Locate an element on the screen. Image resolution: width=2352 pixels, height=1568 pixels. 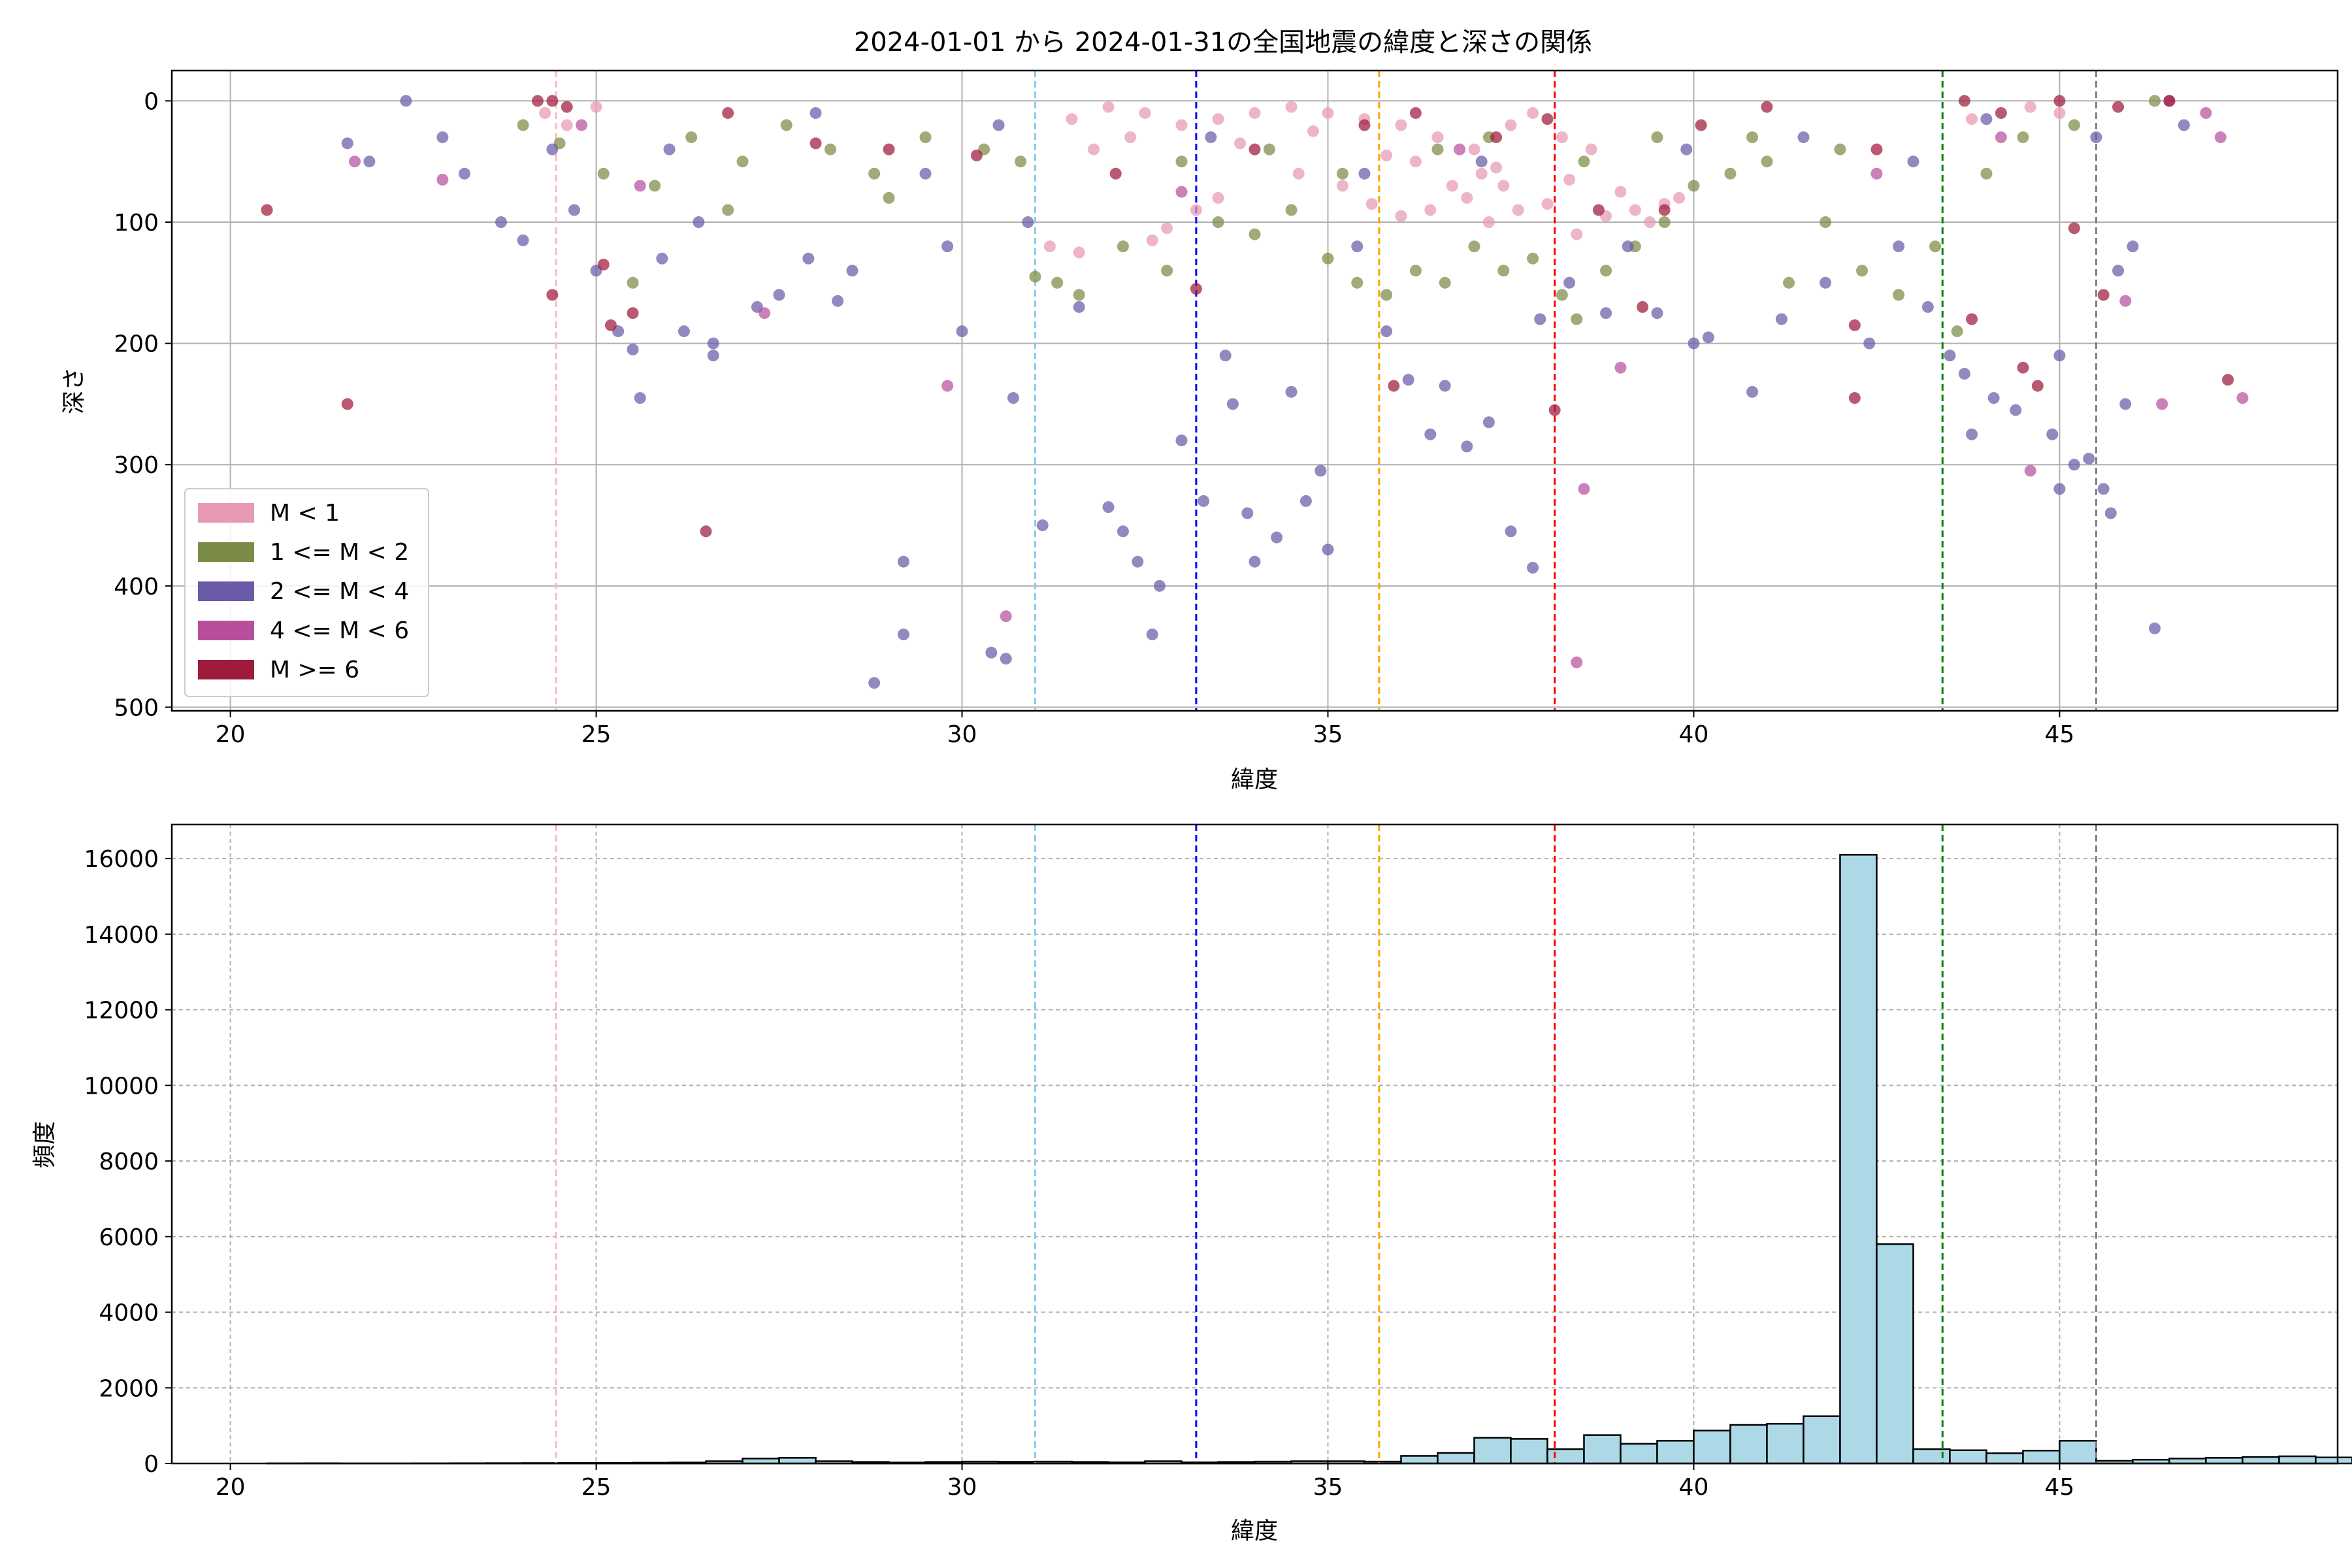
legend-label: M < 1 is located at coordinates (305, 513).